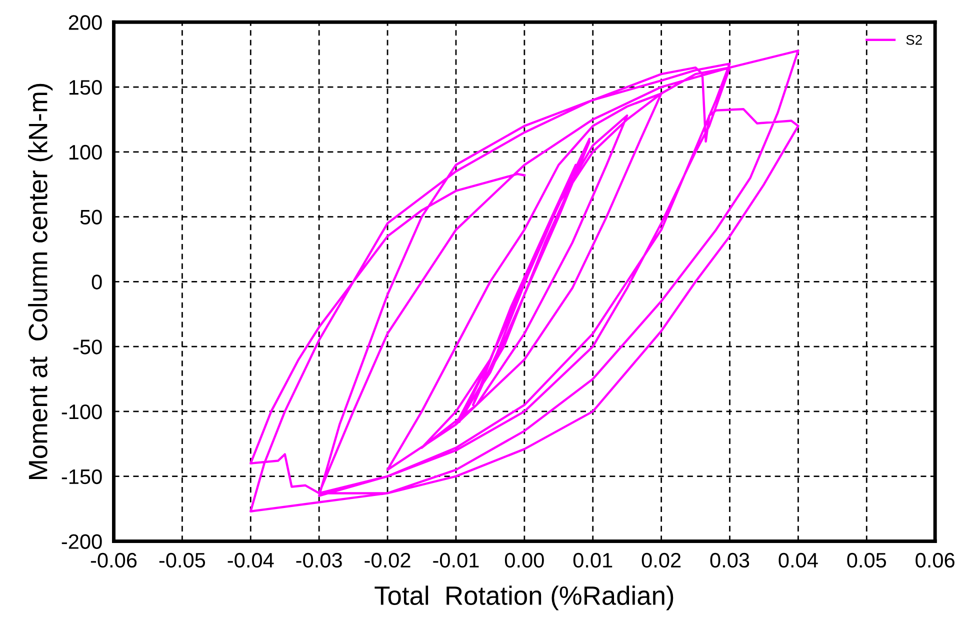 The image size is (964, 633). What do you see at coordinates (85, 22) in the screenshot?
I see `y-tick-label: 200` at bounding box center [85, 22].